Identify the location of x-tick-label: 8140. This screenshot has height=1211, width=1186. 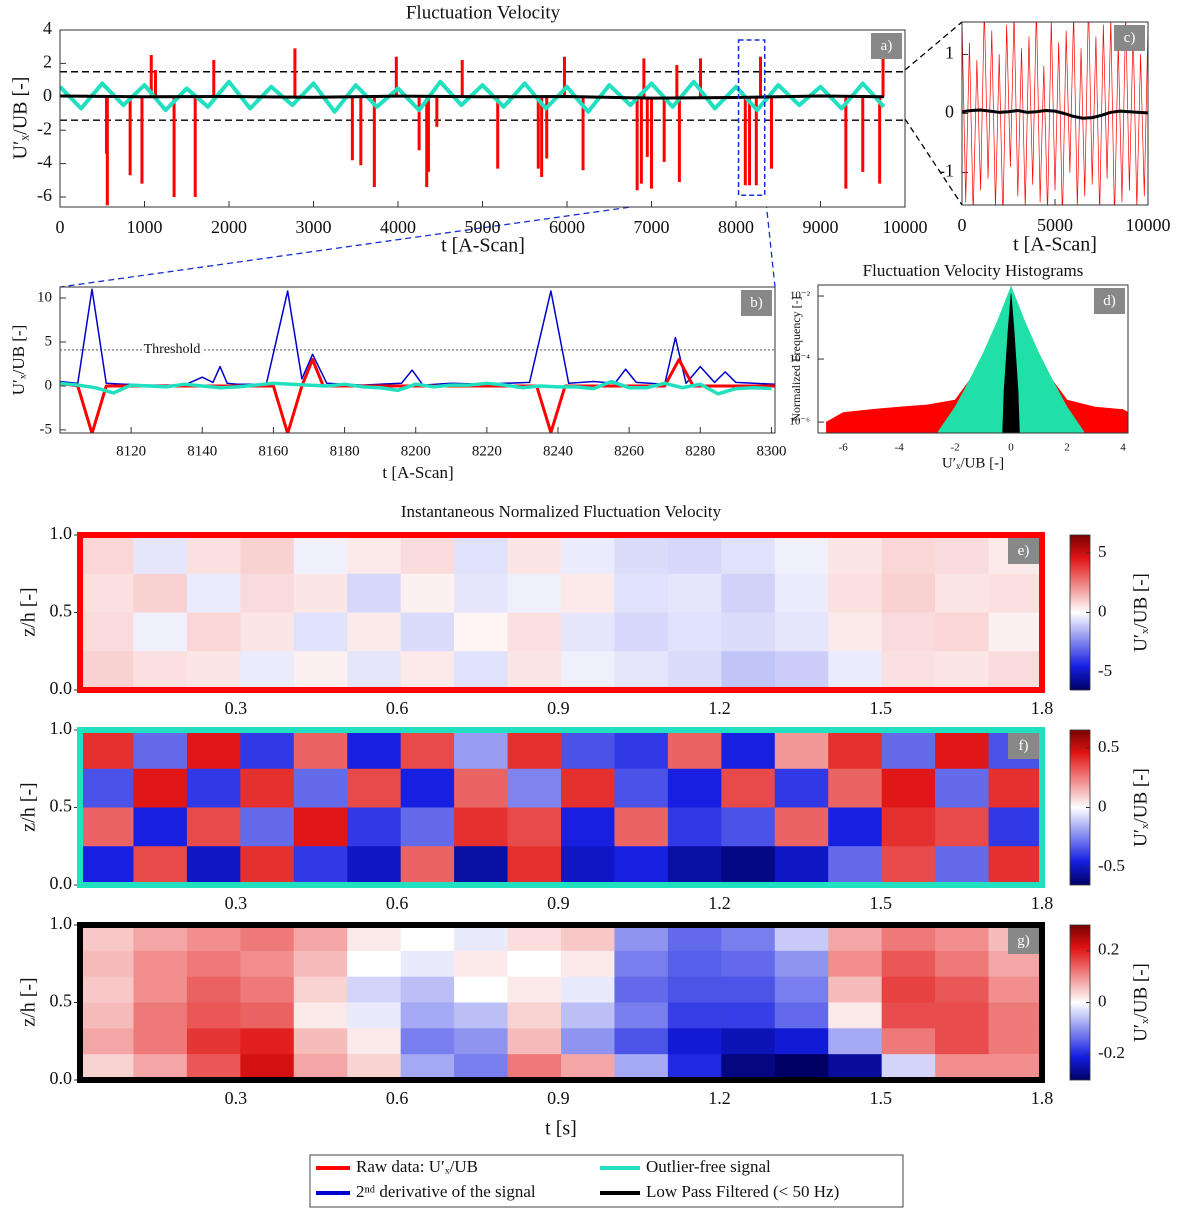
(202, 451).